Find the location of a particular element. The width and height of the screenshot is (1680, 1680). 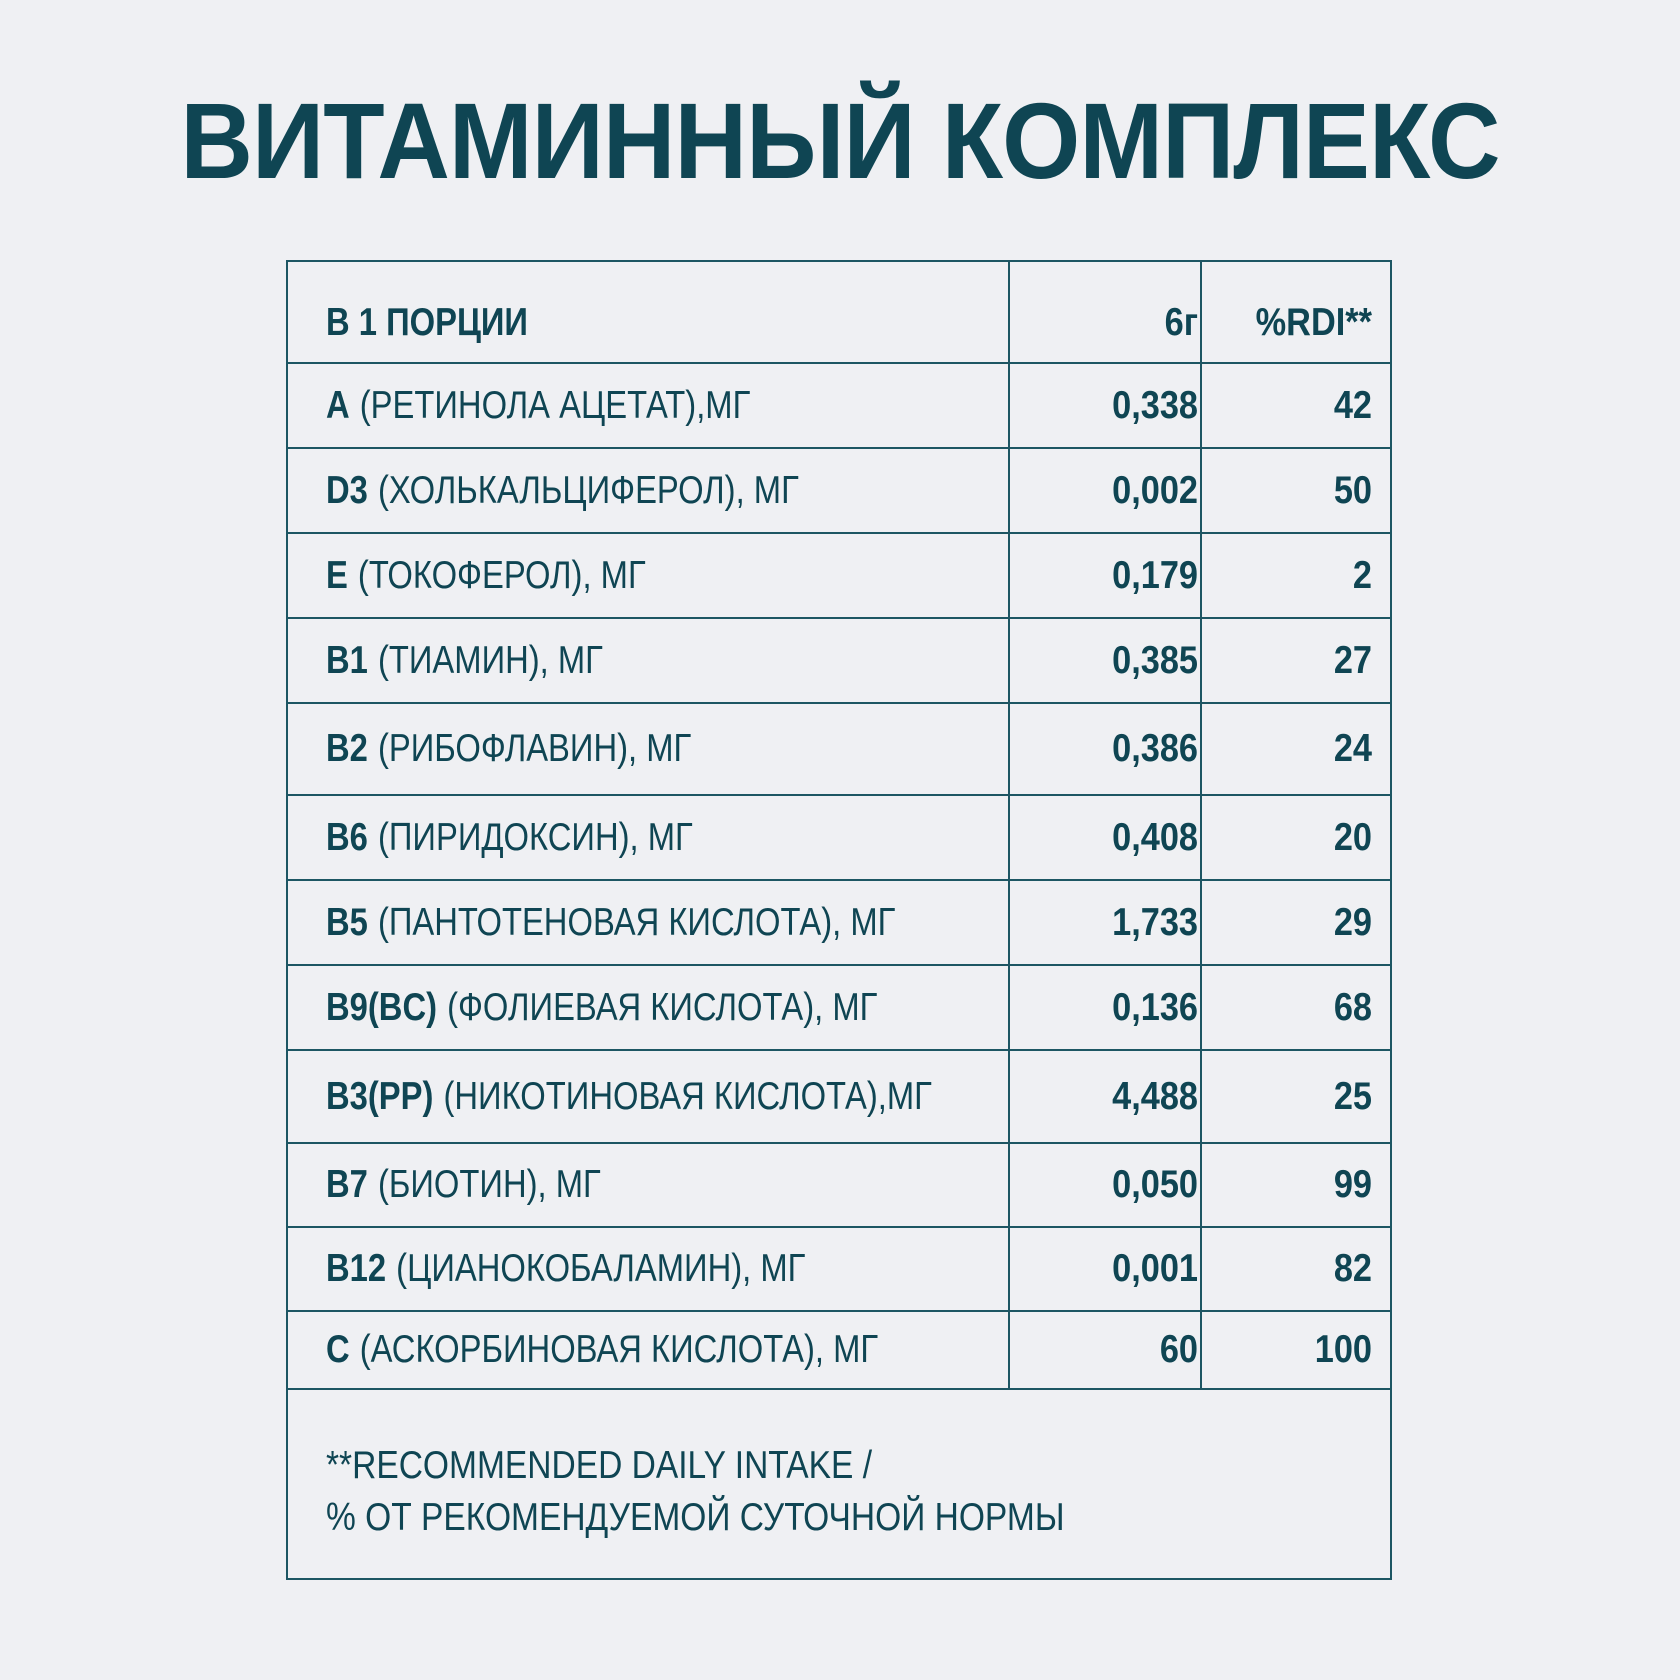

nutrient-quantity: 0,050 is located at coordinates (1155, 1184).